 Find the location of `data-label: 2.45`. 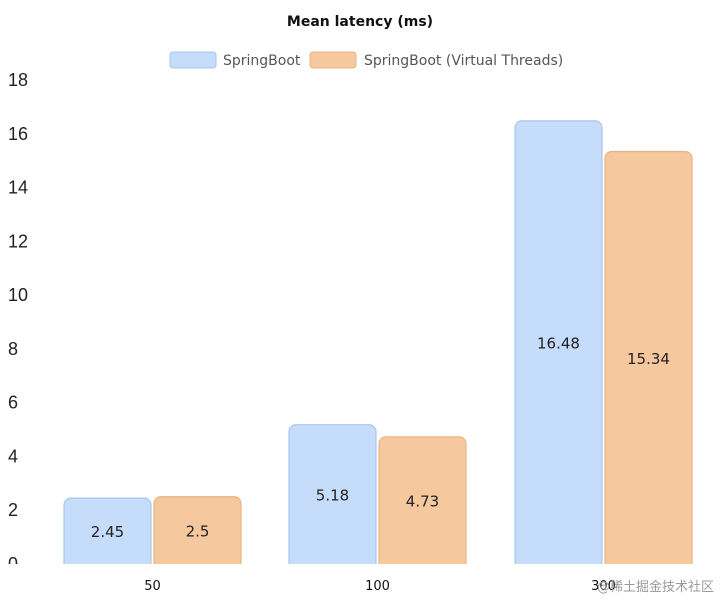

data-label: 2.45 is located at coordinates (107, 532).